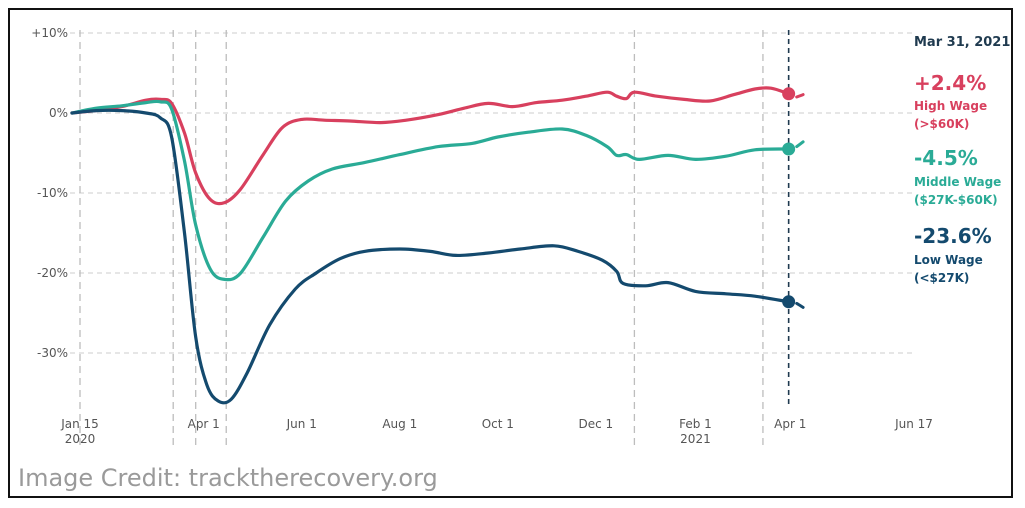 Image resolution: width=1025 pixels, height=508 pixels. Describe the element at coordinates (498, 424) in the screenshot. I see `x-tick-label: Oct 1` at that location.